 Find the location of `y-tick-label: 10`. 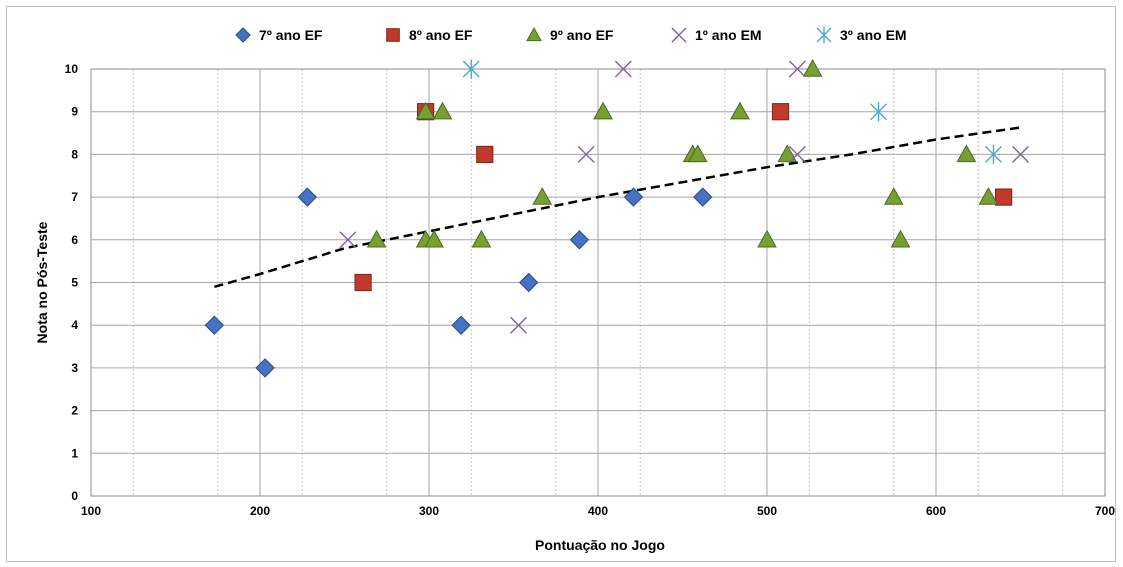

y-tick-label: 10 is located at coordinates (72, 69).